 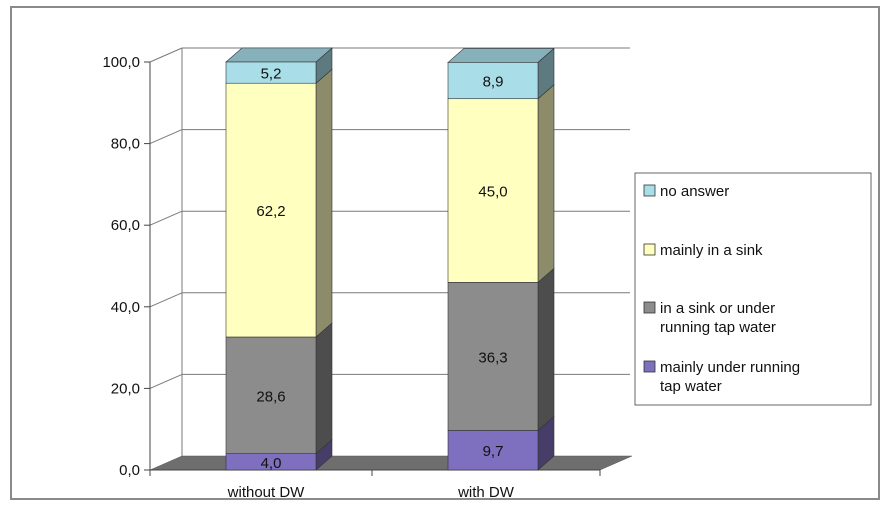 What do you see at coordinates (717, 308) in the screenshot?
I see `legend-label: in a sink or under` at bounding box center [717, 308].